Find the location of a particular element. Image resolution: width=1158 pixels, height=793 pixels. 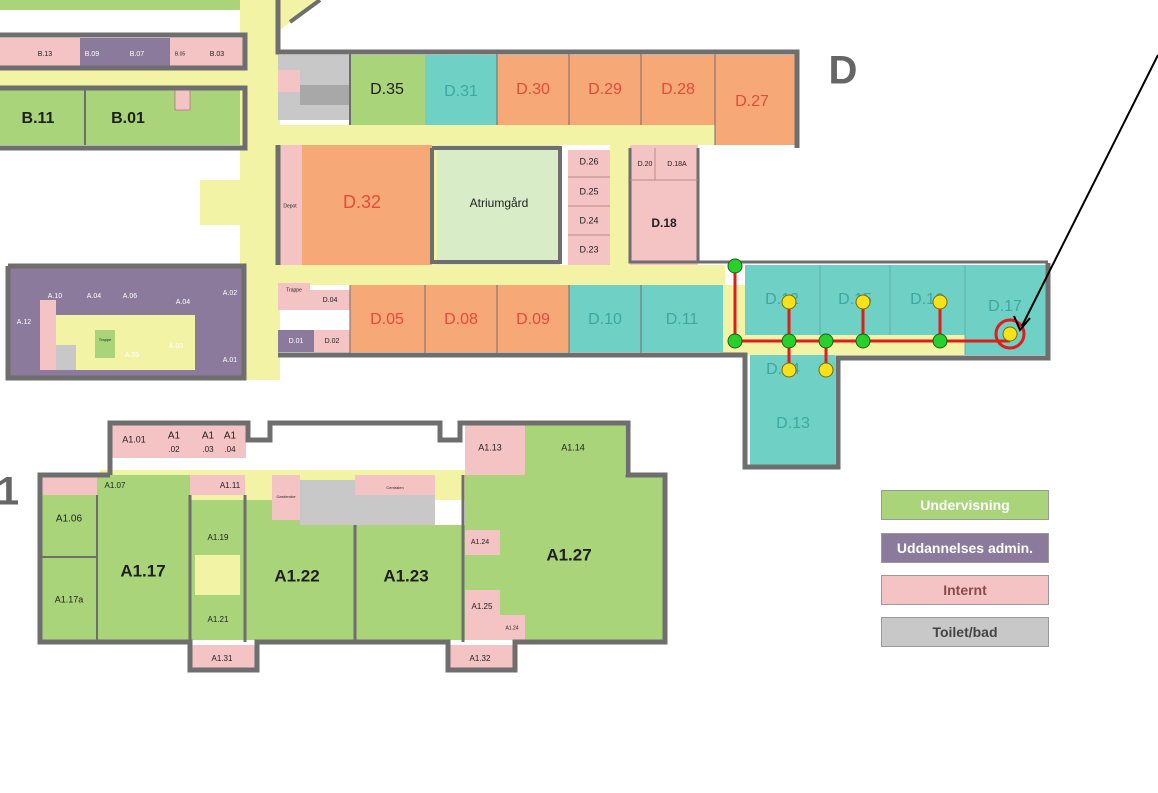

room-a1-21: A1.21 is located at coordinates (218, 619).